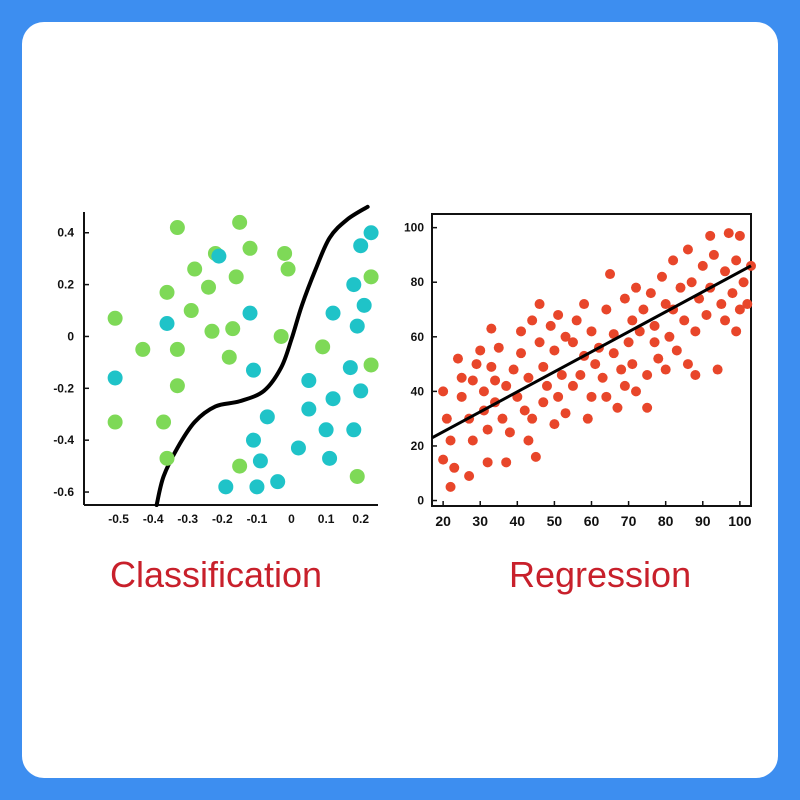 The height and width of the screenshot is (800, 800). What do you see at coordinates (63, 492) in the screenshot?
I see `classification-y-tick-label: -0.6` at bounding box center [63, 492].